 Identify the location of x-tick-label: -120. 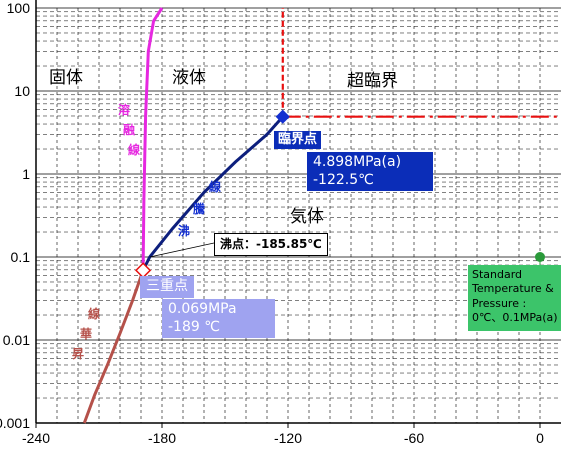
(288, 438).